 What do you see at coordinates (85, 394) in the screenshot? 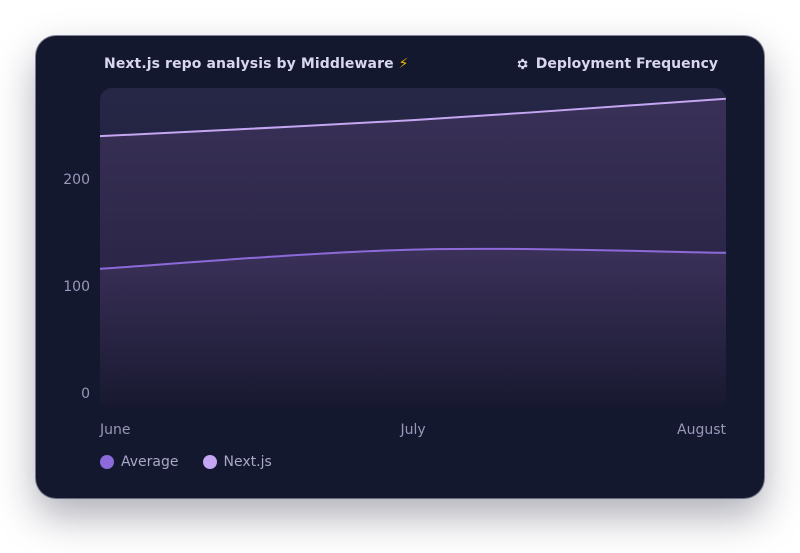
I see `y-tick-label: 0` at bounding box center [85, 394].